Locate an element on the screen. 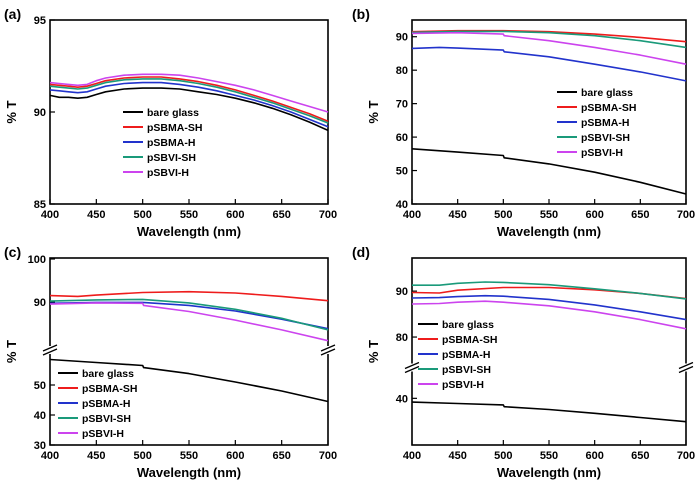  y-tick-label: 100 is located at coordinates (37, 260).